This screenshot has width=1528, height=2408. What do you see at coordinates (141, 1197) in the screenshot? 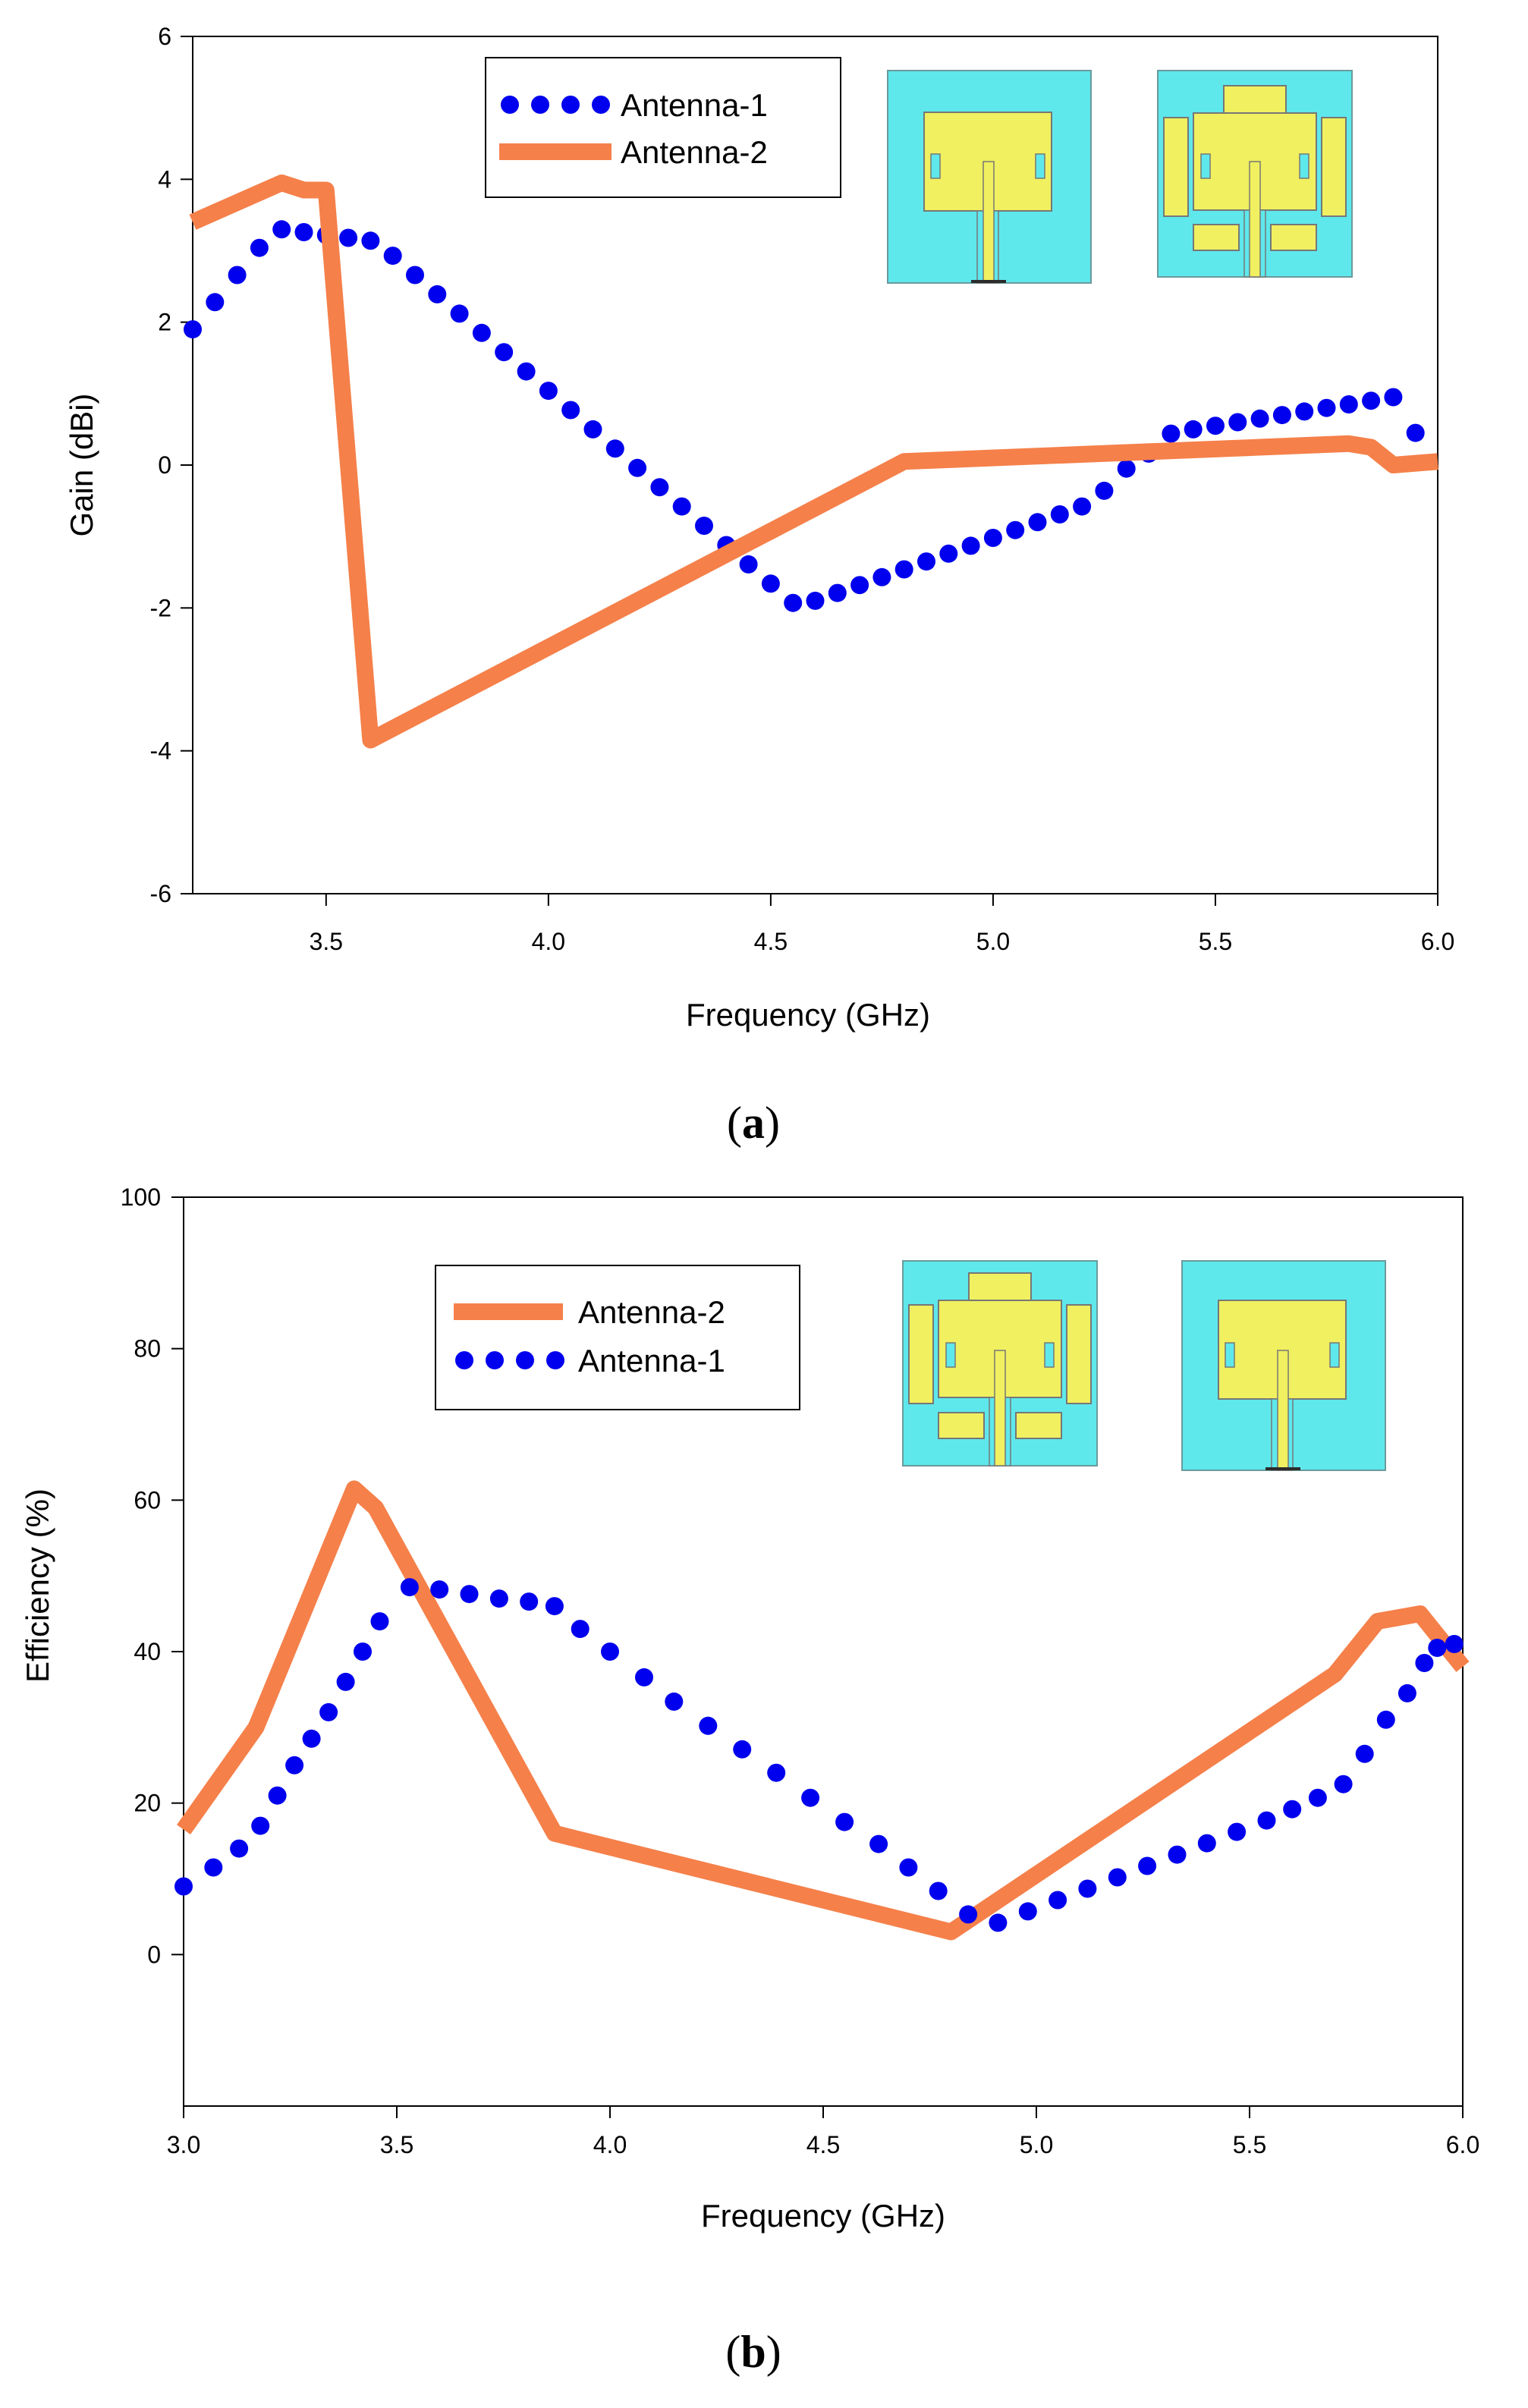
I see `efficiency-y-tick-label: 100` at bounding box center [141, 1197].